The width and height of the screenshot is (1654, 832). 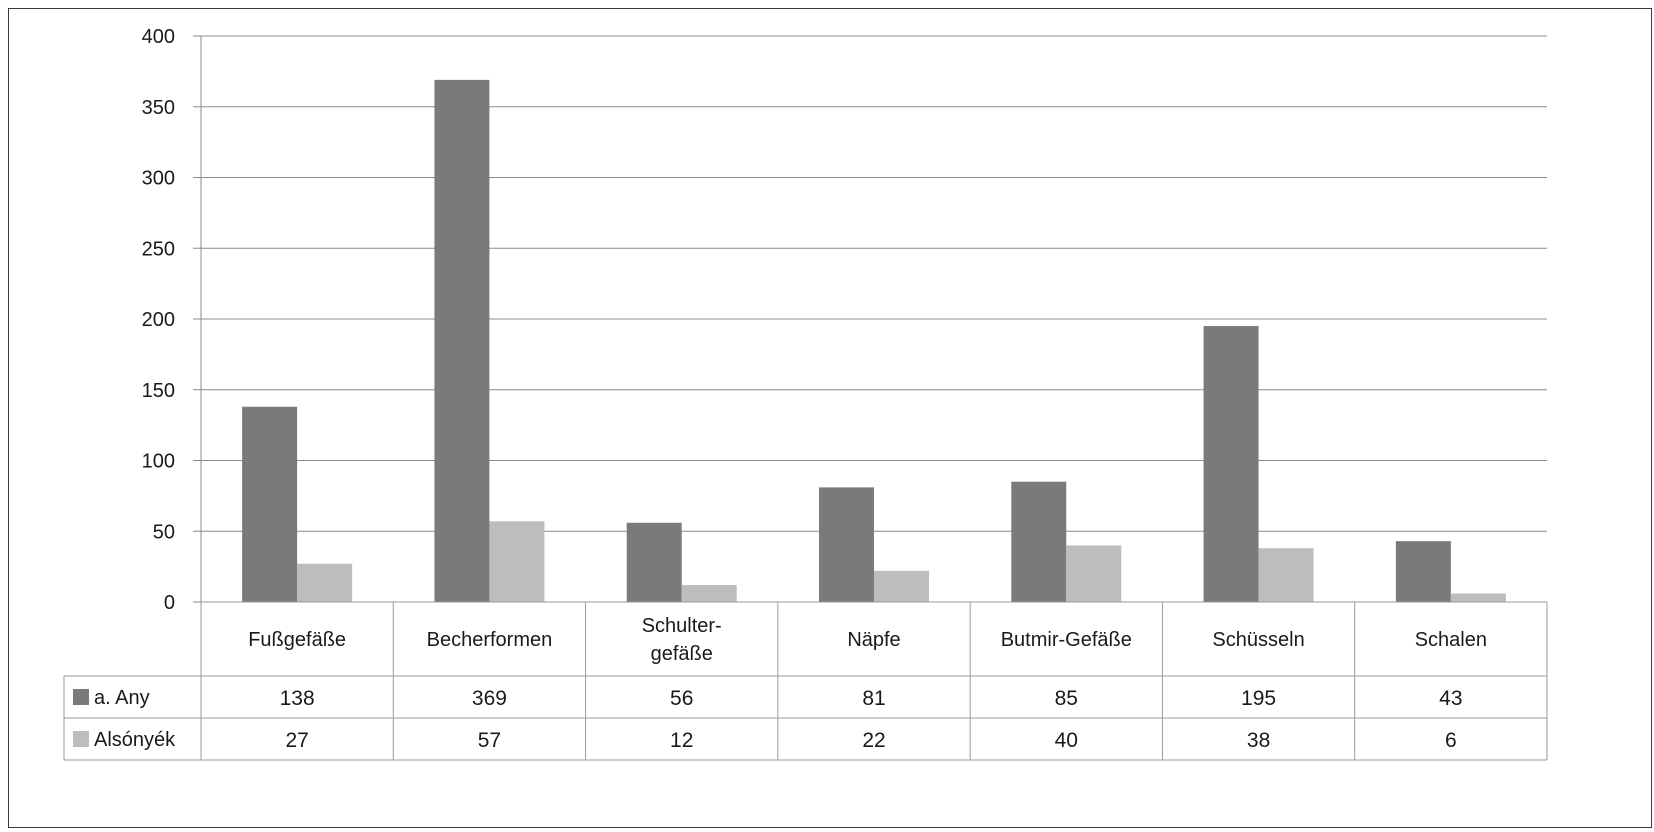 I want to click on category-label: Schulter-, so click(x=682, y=626).